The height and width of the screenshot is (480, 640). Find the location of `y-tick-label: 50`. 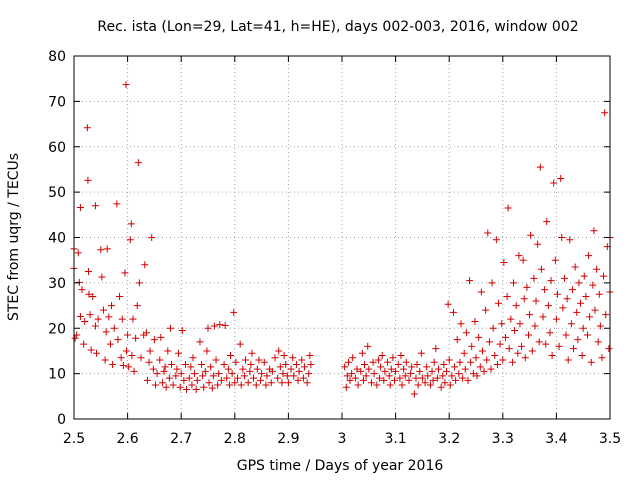

y-tick-label: 50 is located at coordinates (57, 193).